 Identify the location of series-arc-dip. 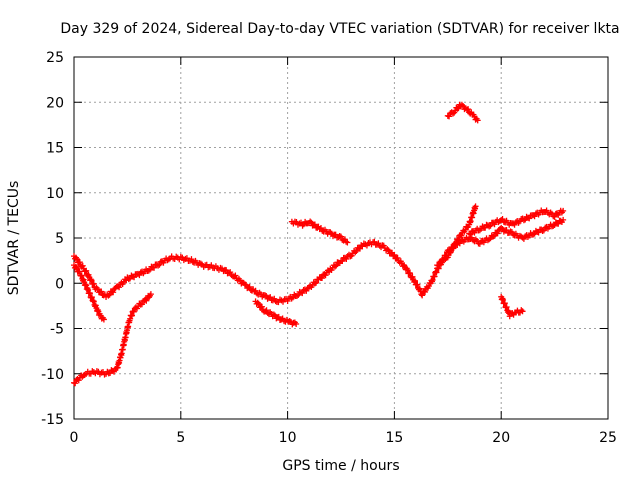
(276, 313).